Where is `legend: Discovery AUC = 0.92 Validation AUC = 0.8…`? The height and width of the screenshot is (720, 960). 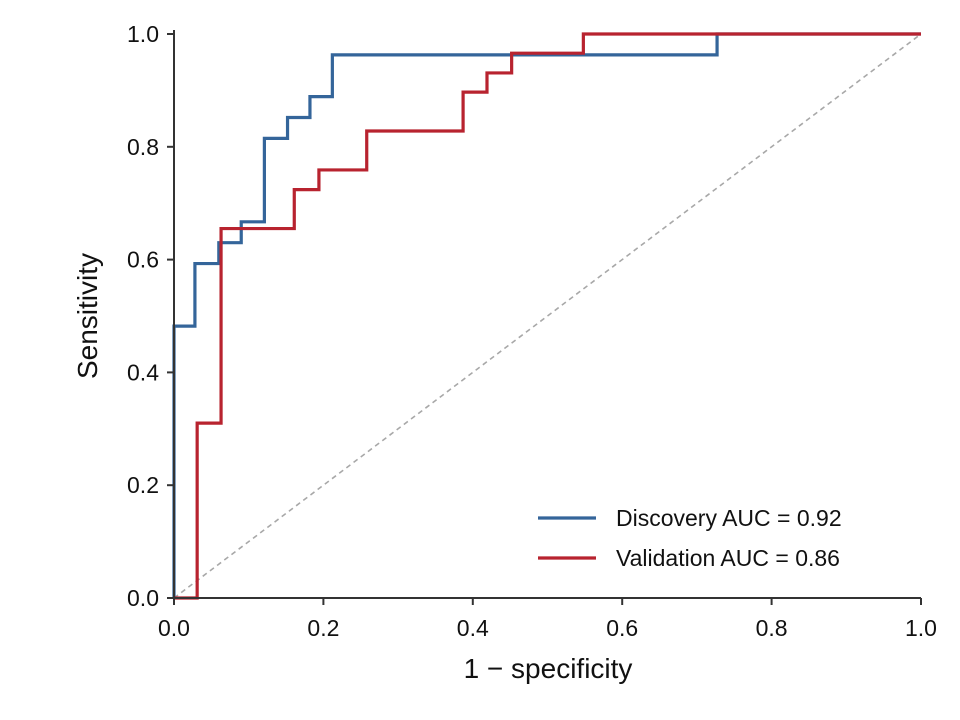
legend: Discovery AUC = 0.92 Validation AUC = 0.8… is located at coordinates (690, 538).